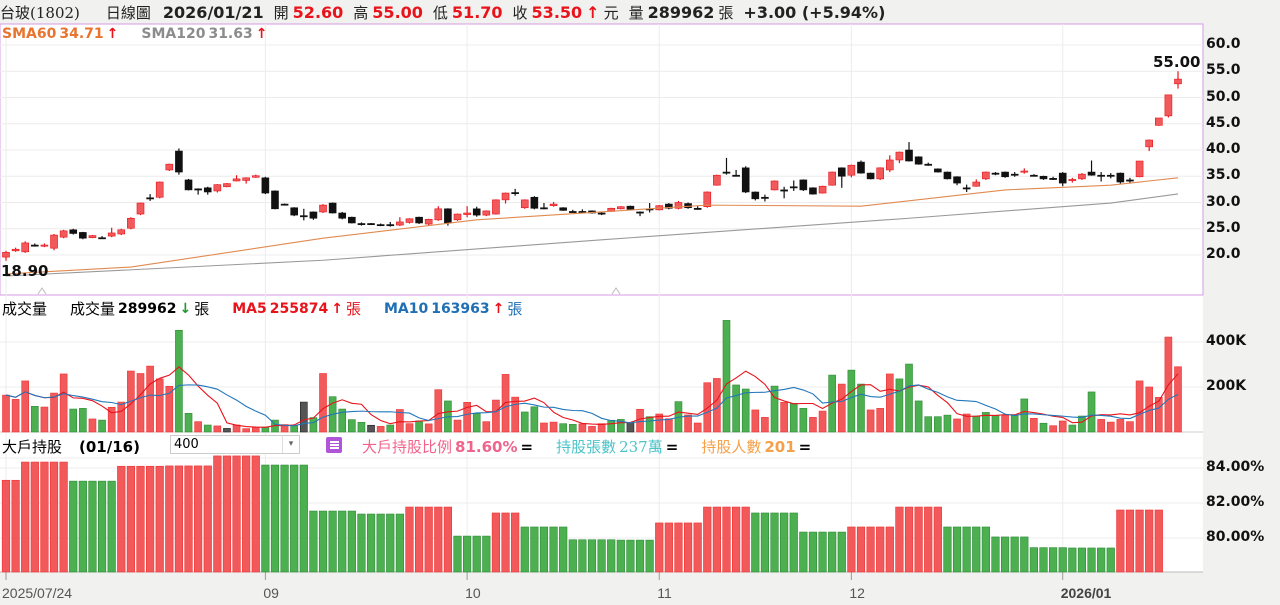 This screenshot has width=1280, height=605. Describe the element at coordinates (586, 447) in the screenshot. I see `shares-label: 持股張數` at that location.